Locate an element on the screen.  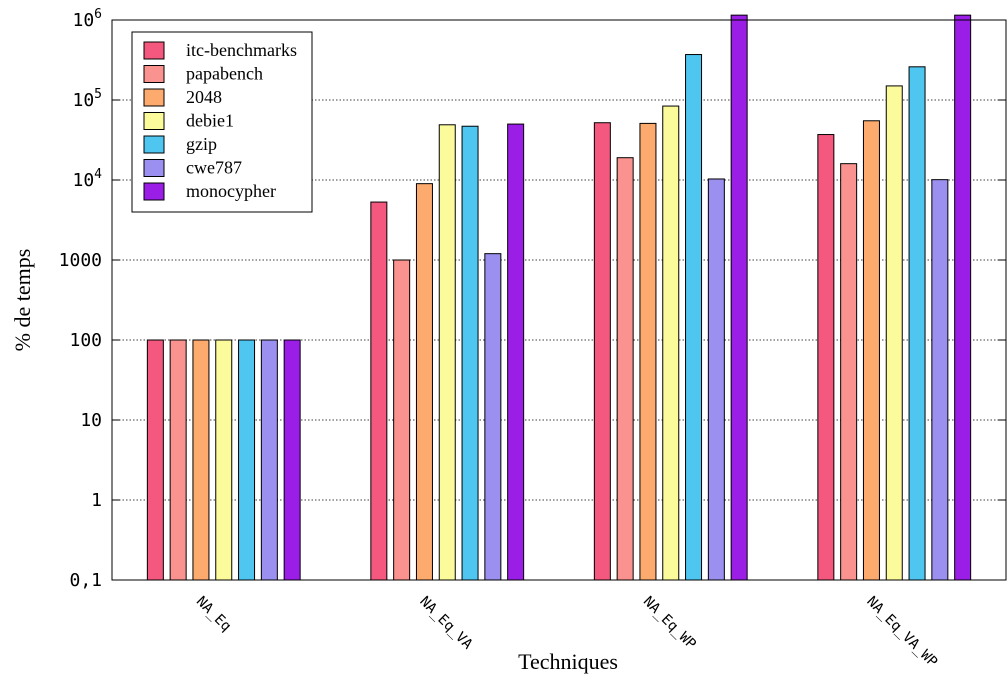
bar-monocypher-NA_Eq_VA is located at coordinates (516, 352).